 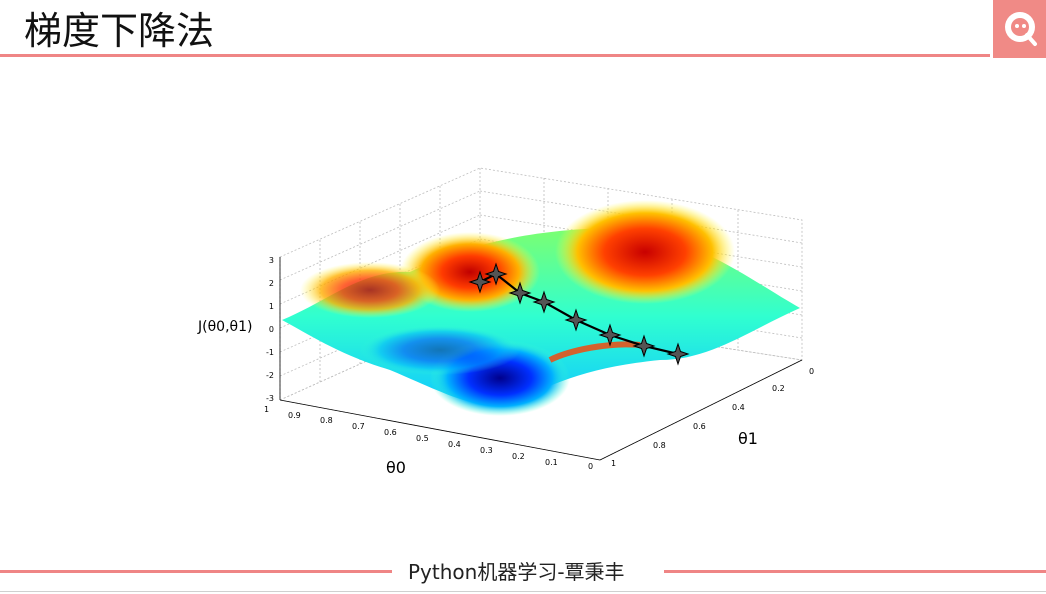 What do you see at coordinates (748, 438) in the screenshot?
I see `y-axis-label: θ1` at bounding box center [748, 438].